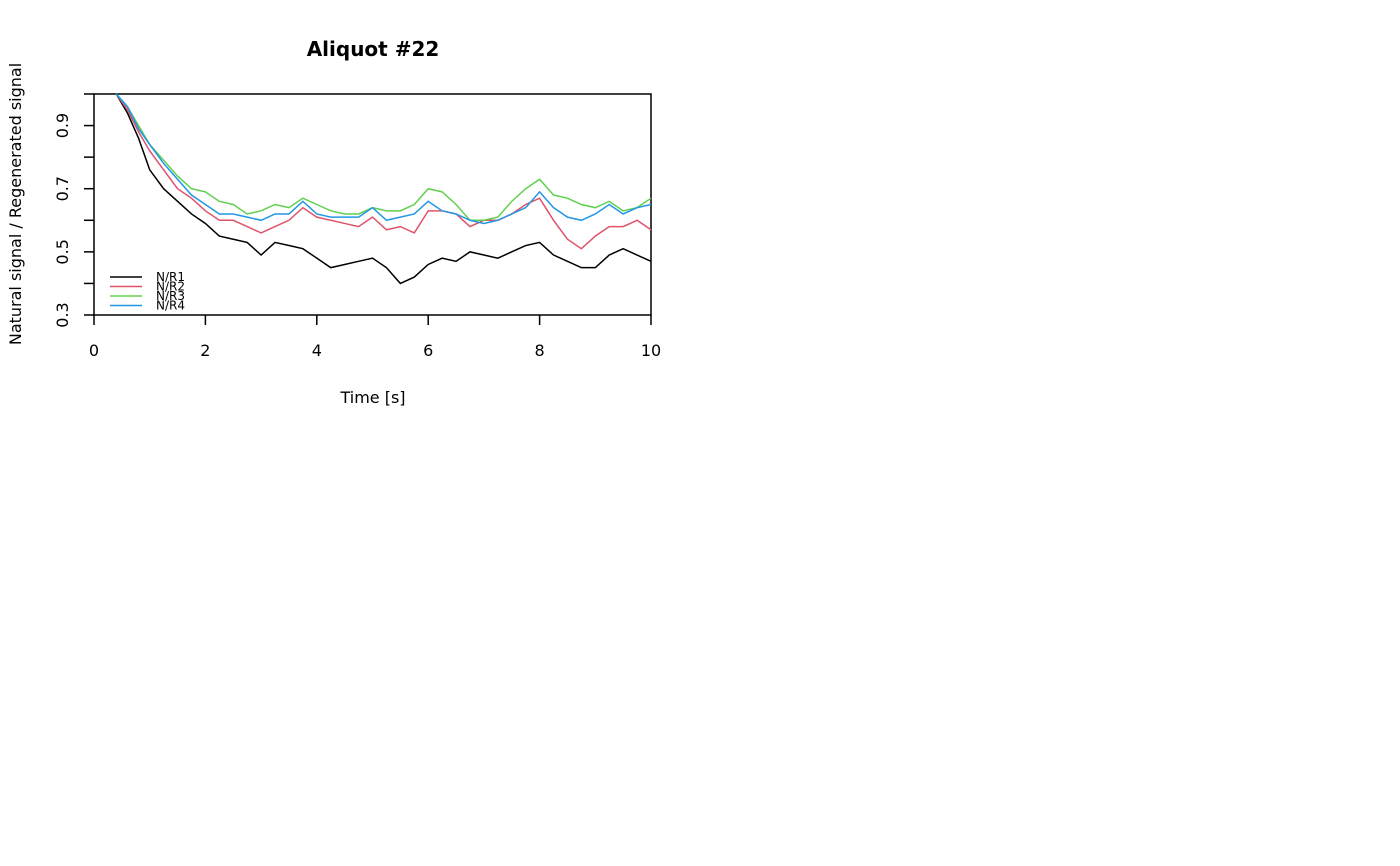 The image size is (1400, 866). What do you see at coordinates (62, 251) in the screenshot?
I see `y-tick-label: 0.5` at bounding box center [62, 251].